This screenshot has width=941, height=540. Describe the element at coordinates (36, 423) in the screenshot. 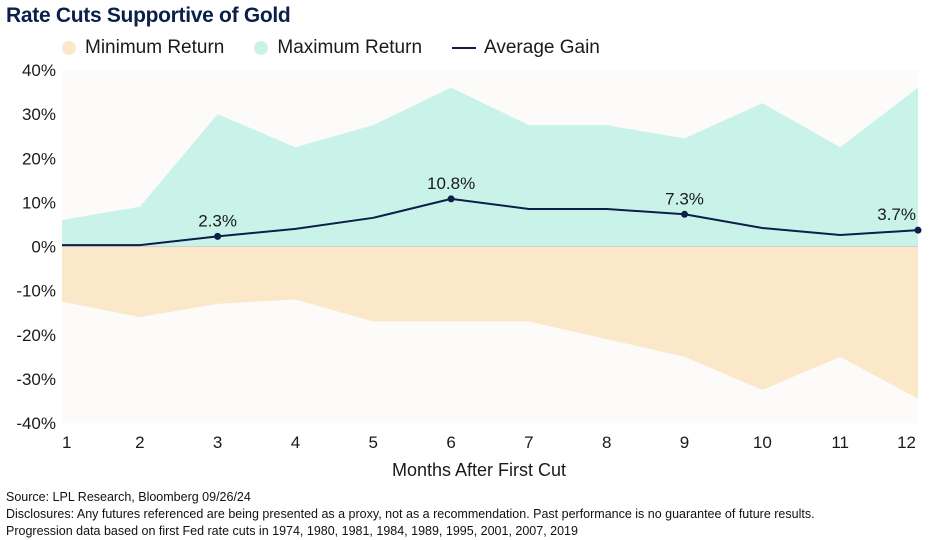

I see `y-tick-label: -40%` at that location.